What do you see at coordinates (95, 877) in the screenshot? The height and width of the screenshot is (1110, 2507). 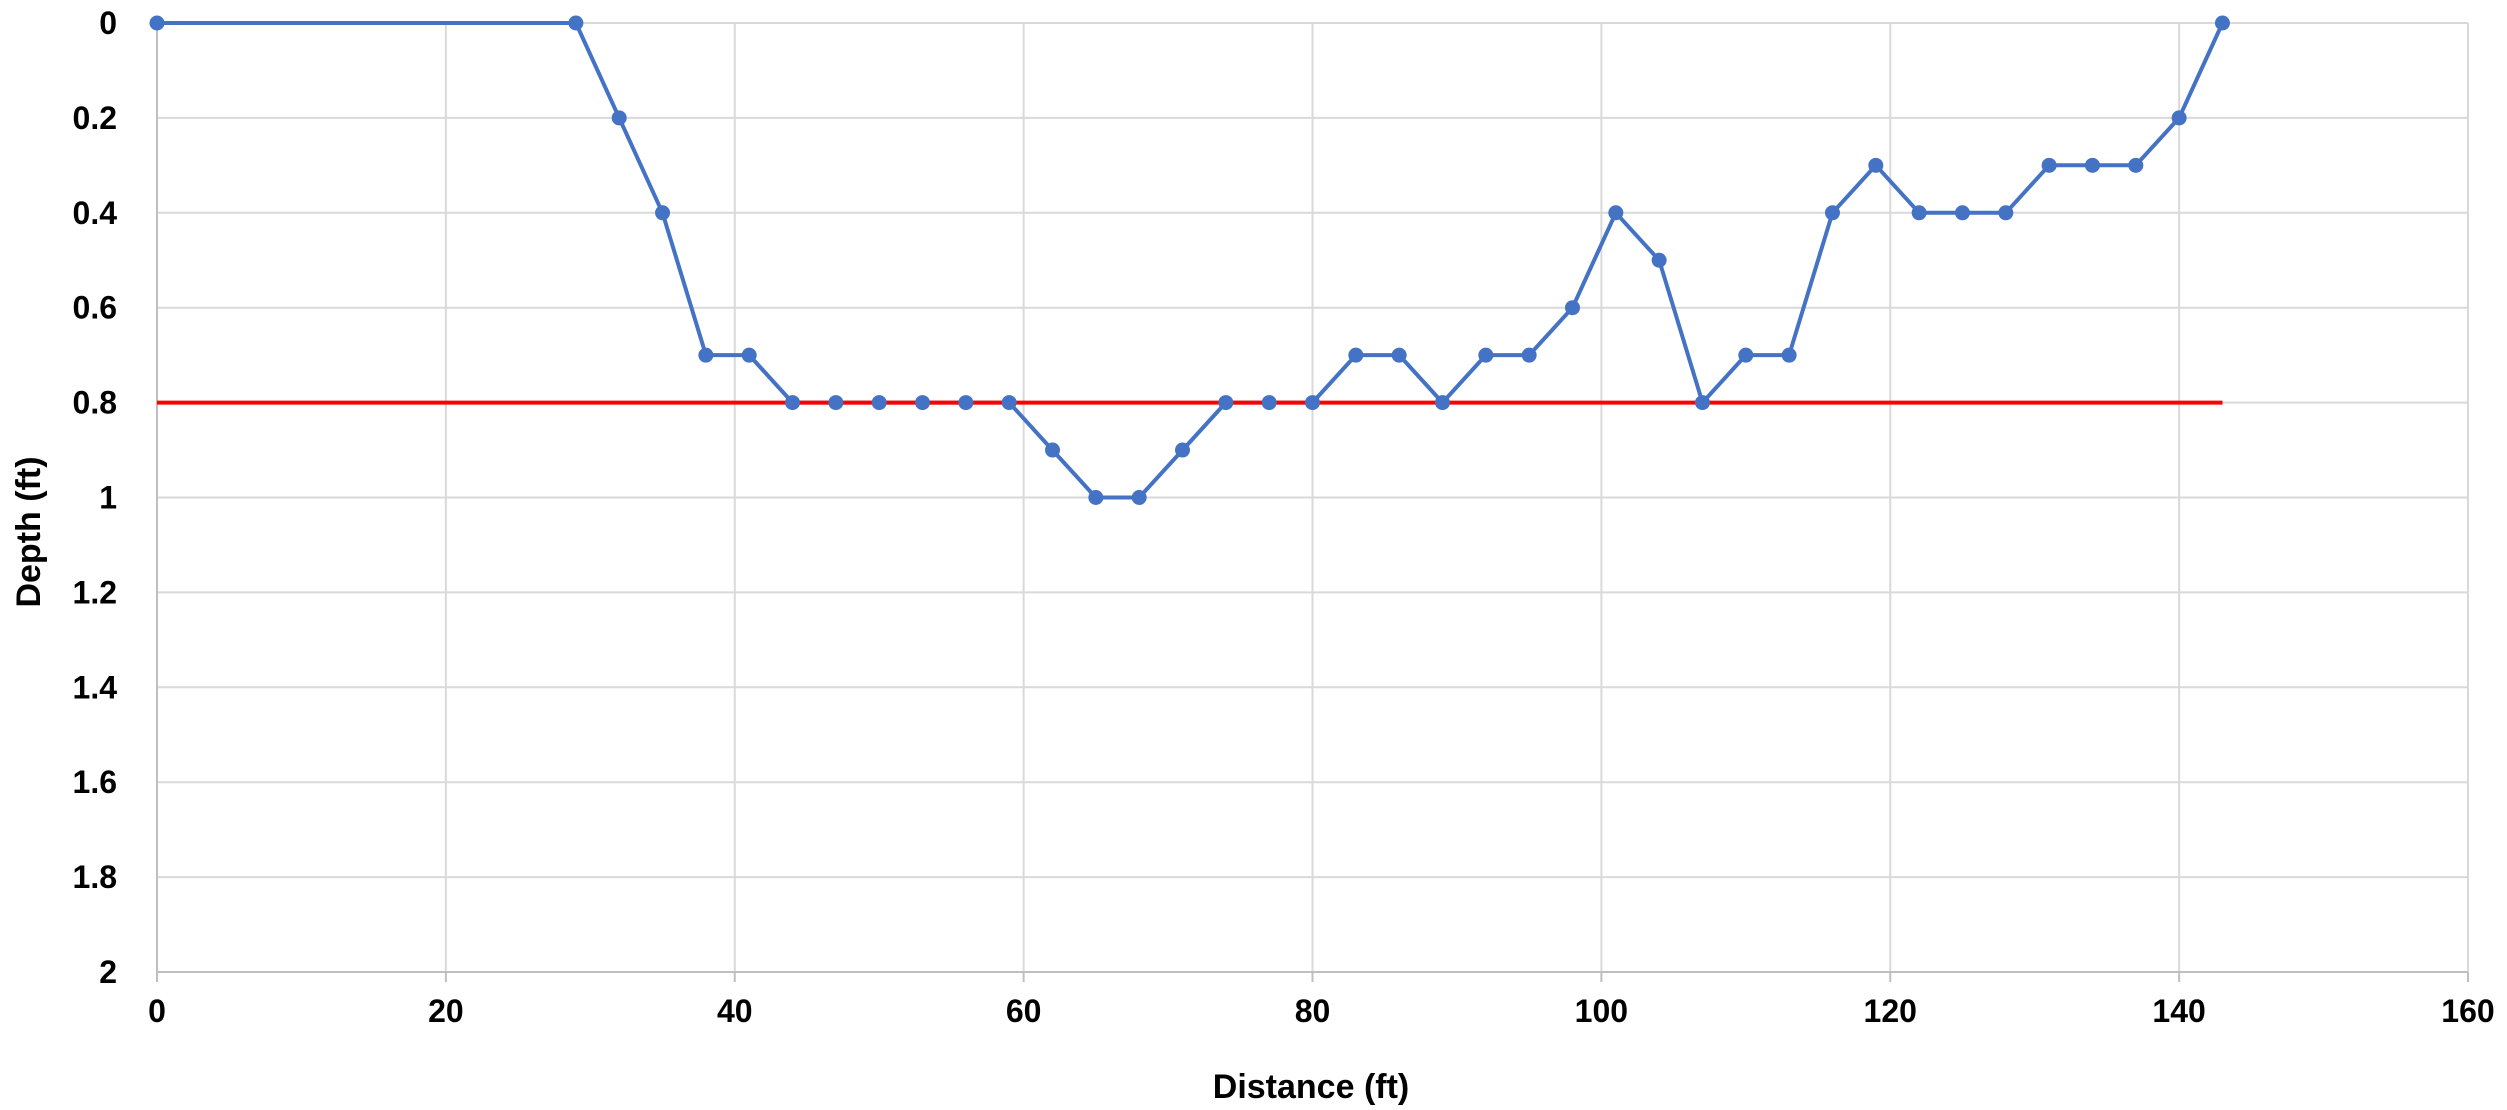 I see `y-tick-label: 1.8` at bounding box center [95, 877].